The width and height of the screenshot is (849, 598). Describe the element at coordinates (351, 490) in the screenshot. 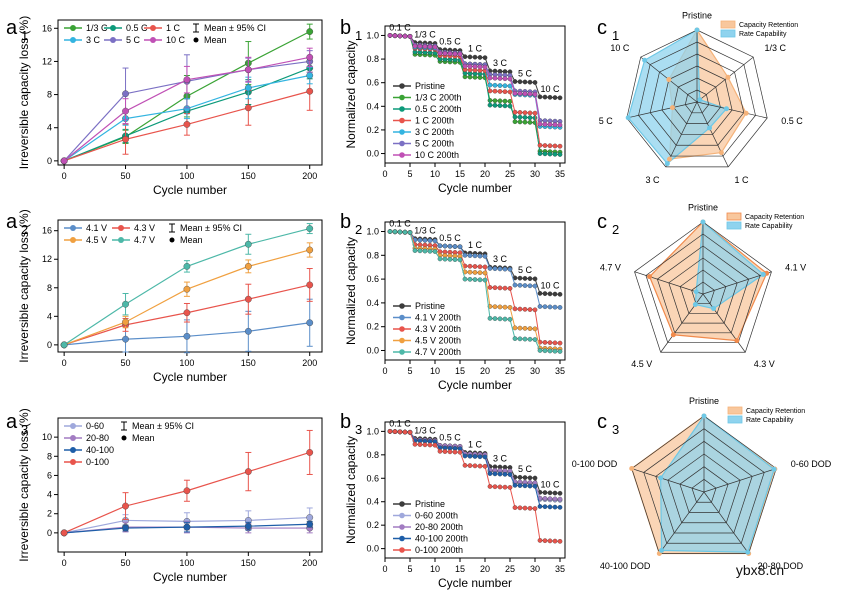

I see `y-axis-label: Normalized capacity` at that location.